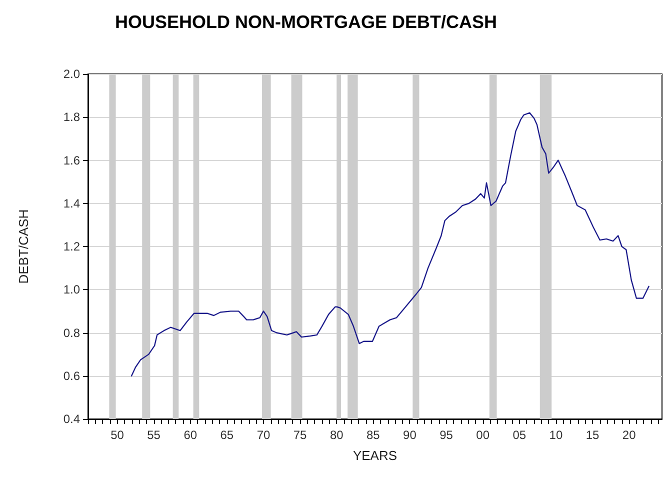  Describe the element at coordinates (447, 435) in the screenshot. I see `x-tick-label: 95` at that location.